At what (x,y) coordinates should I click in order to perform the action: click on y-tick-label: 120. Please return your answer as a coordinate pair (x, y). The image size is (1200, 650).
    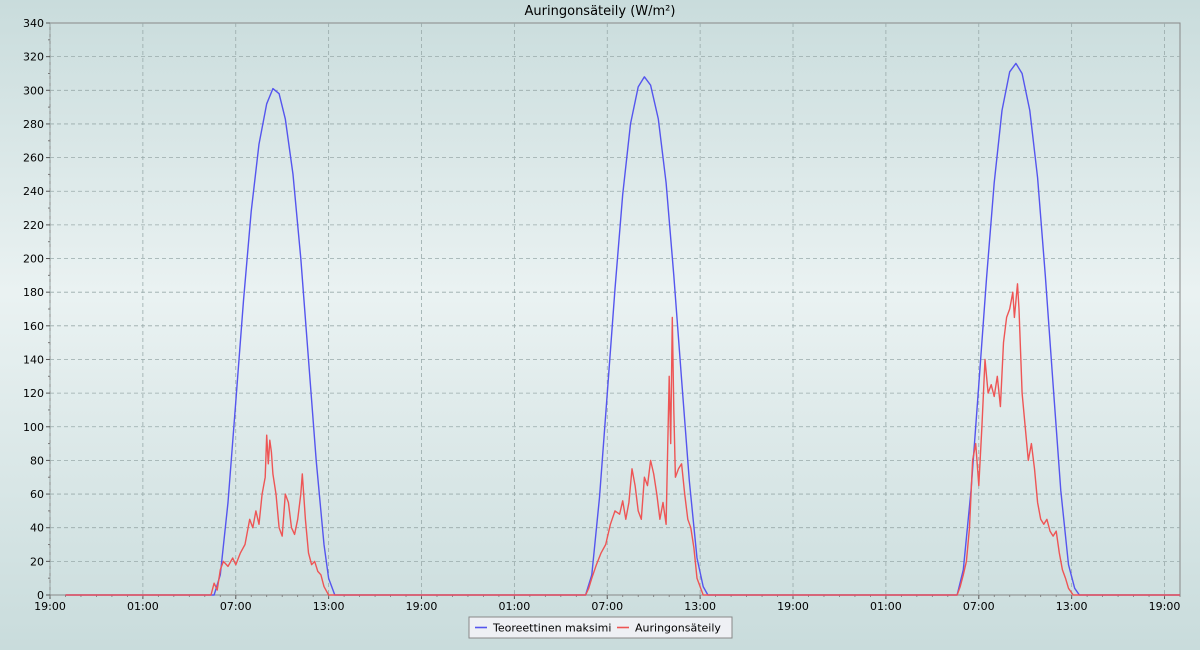
    Looking at the image, I should click on (33, 393).